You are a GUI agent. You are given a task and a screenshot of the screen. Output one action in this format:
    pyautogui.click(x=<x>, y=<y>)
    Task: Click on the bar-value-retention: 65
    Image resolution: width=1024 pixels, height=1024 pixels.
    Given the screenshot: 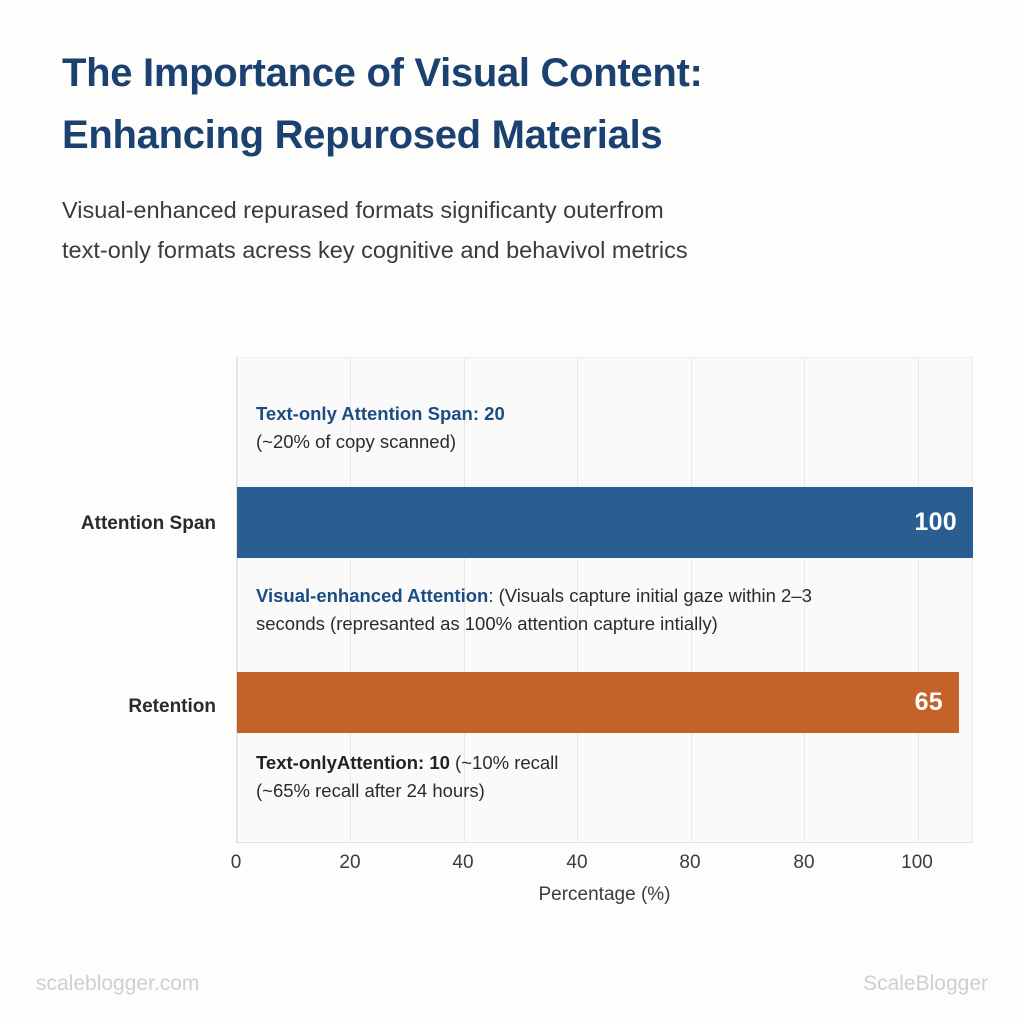 What is the action you would take?
    pyautogui.click(x=928, y=702)
    